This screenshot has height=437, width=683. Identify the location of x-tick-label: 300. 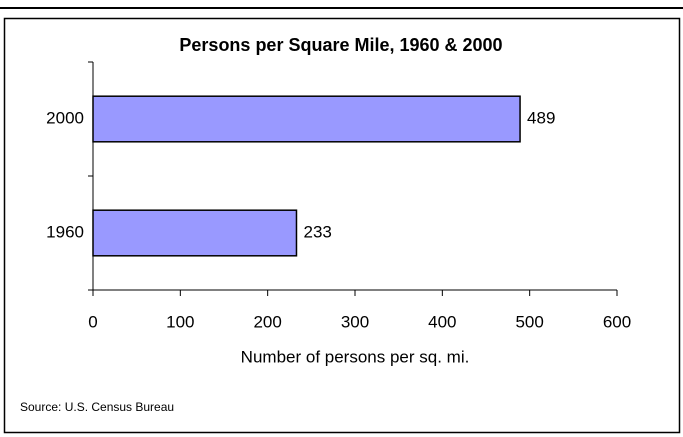
(355, 321).